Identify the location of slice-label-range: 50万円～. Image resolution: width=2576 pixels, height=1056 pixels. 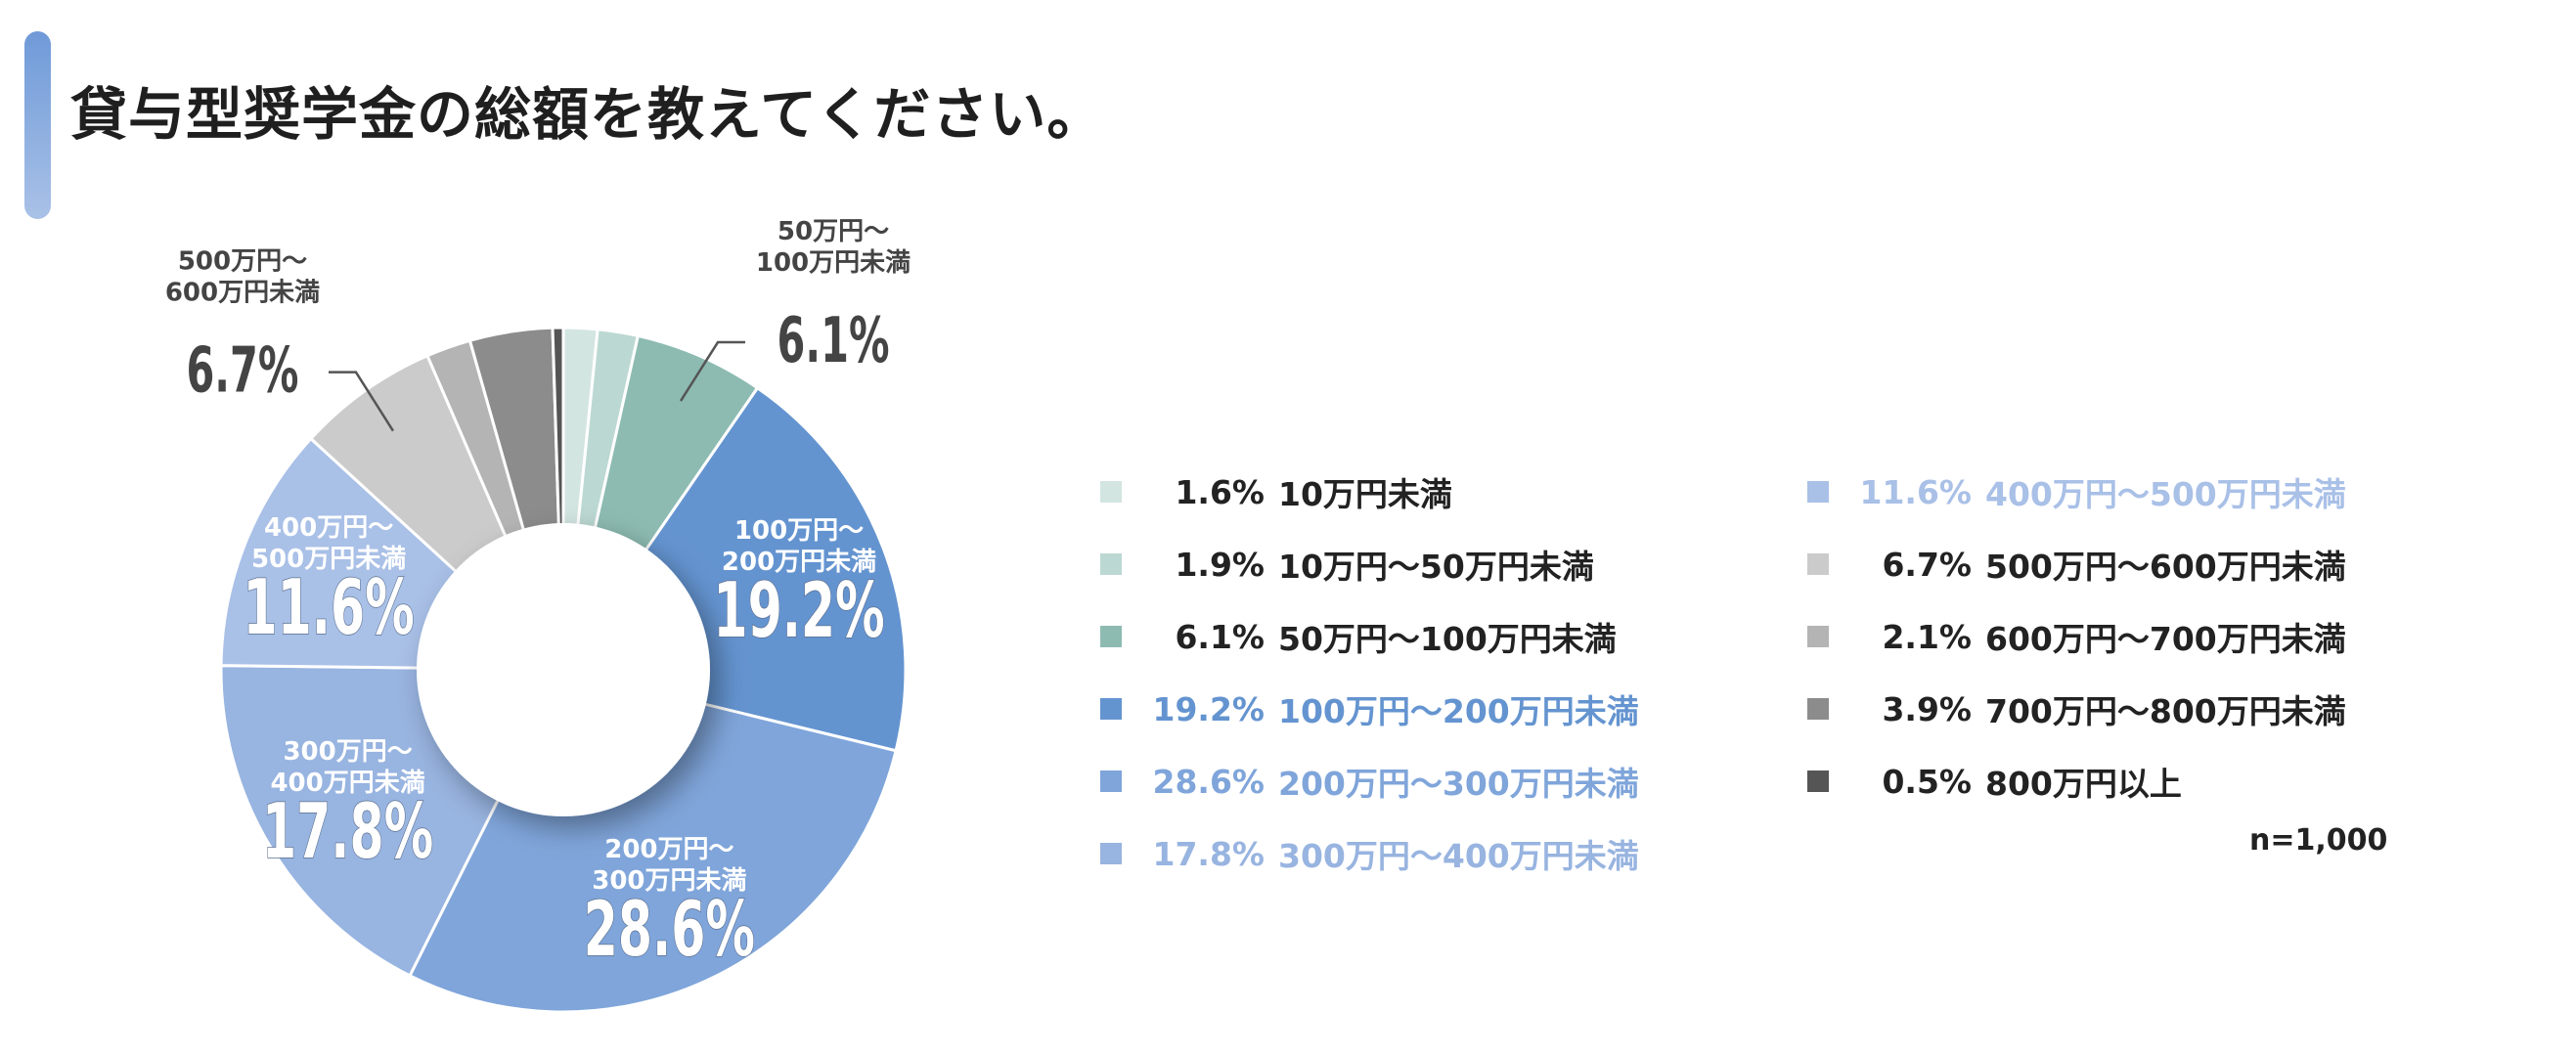
(833, 231).